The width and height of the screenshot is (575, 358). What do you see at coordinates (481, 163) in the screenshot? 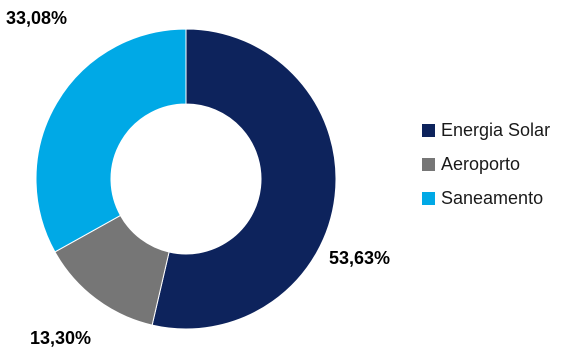
I see `legend-label-aeroporto: Aeroporto` at bounding box center [481, 163].